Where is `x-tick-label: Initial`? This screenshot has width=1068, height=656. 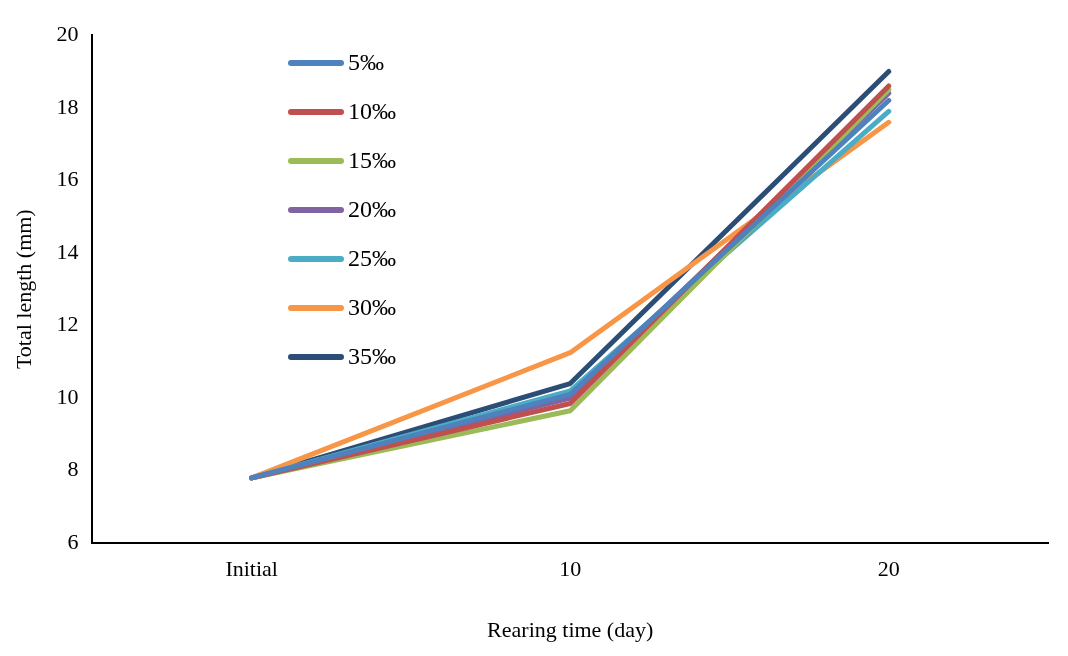 x-tick-label: Initial is located at coordinates (251, 569).